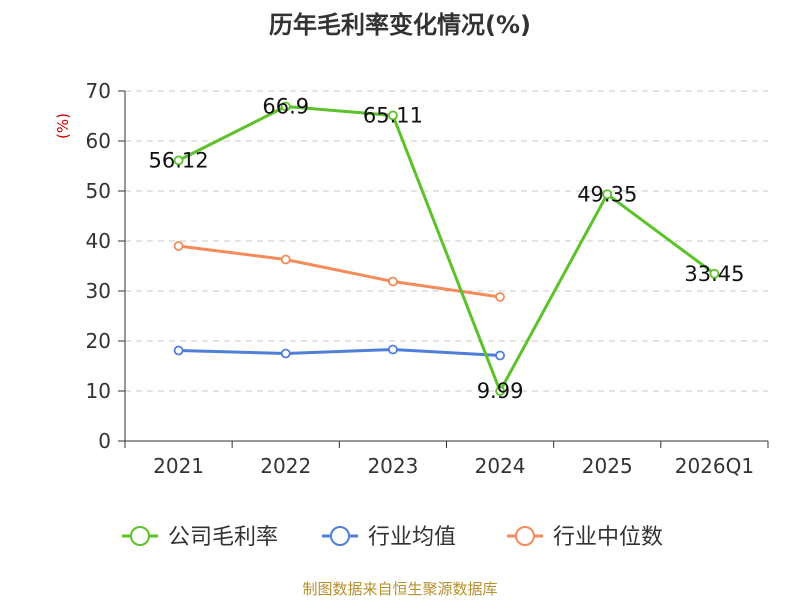 This screenshot has width=800, height=600. I want to click on y-tick-label: 0, so click(104, 441).